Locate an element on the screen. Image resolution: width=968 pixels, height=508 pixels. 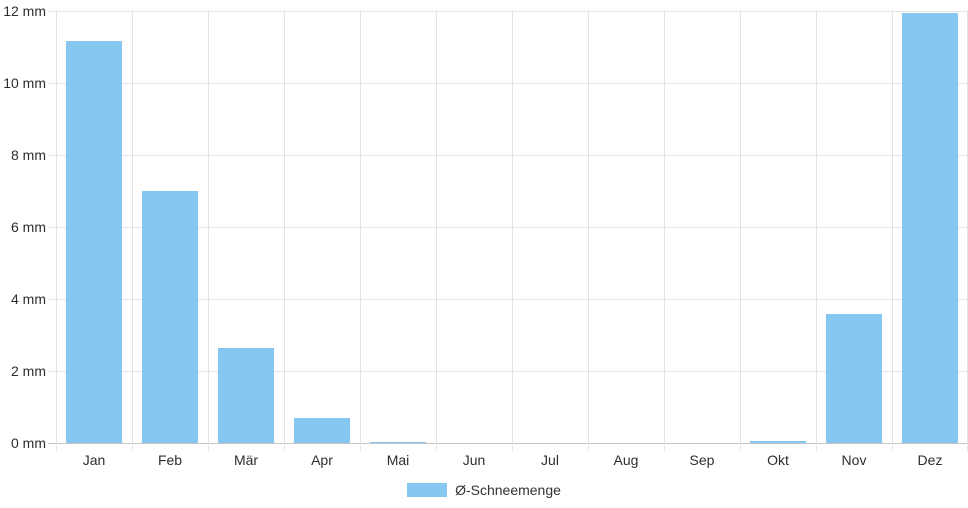
y-axis-tick-label-6mm: 6 mm is located at coordinates (28, 227).